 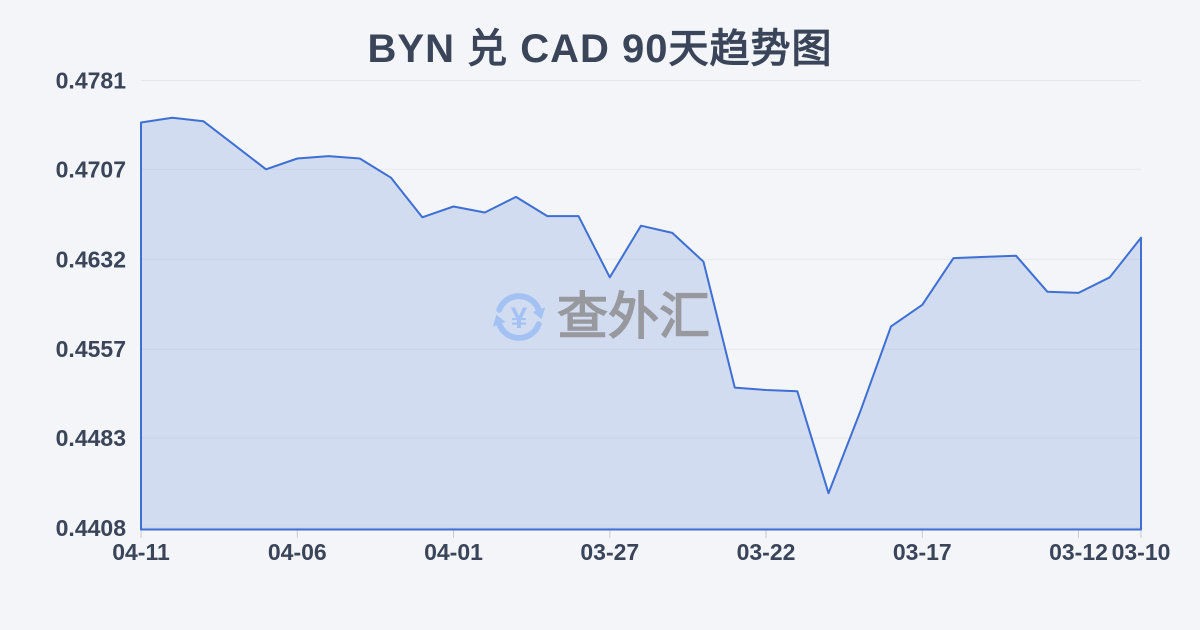 What do you see at coordinates (609, 552) in the screenshot?
I see `x-axis-label: 03-27` at bounding box center [609, 552].